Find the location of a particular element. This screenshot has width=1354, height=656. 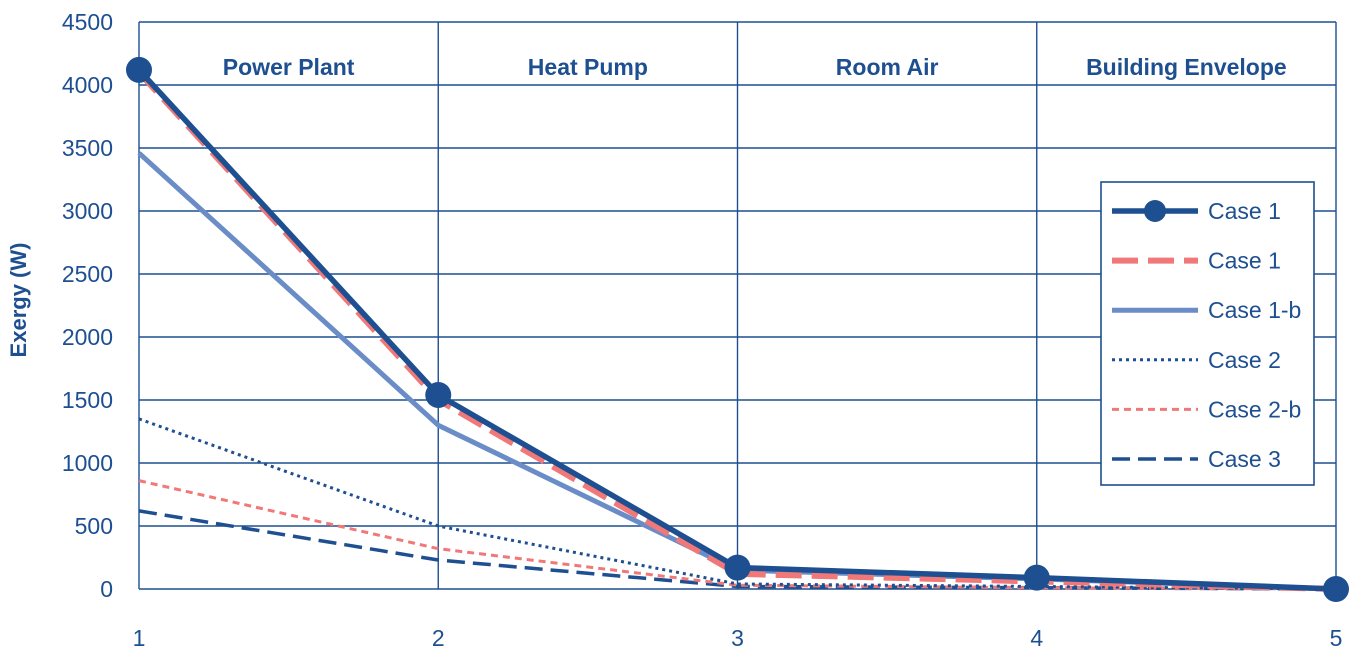

region-label: Heat Pump is located at coordinates (588, 67).